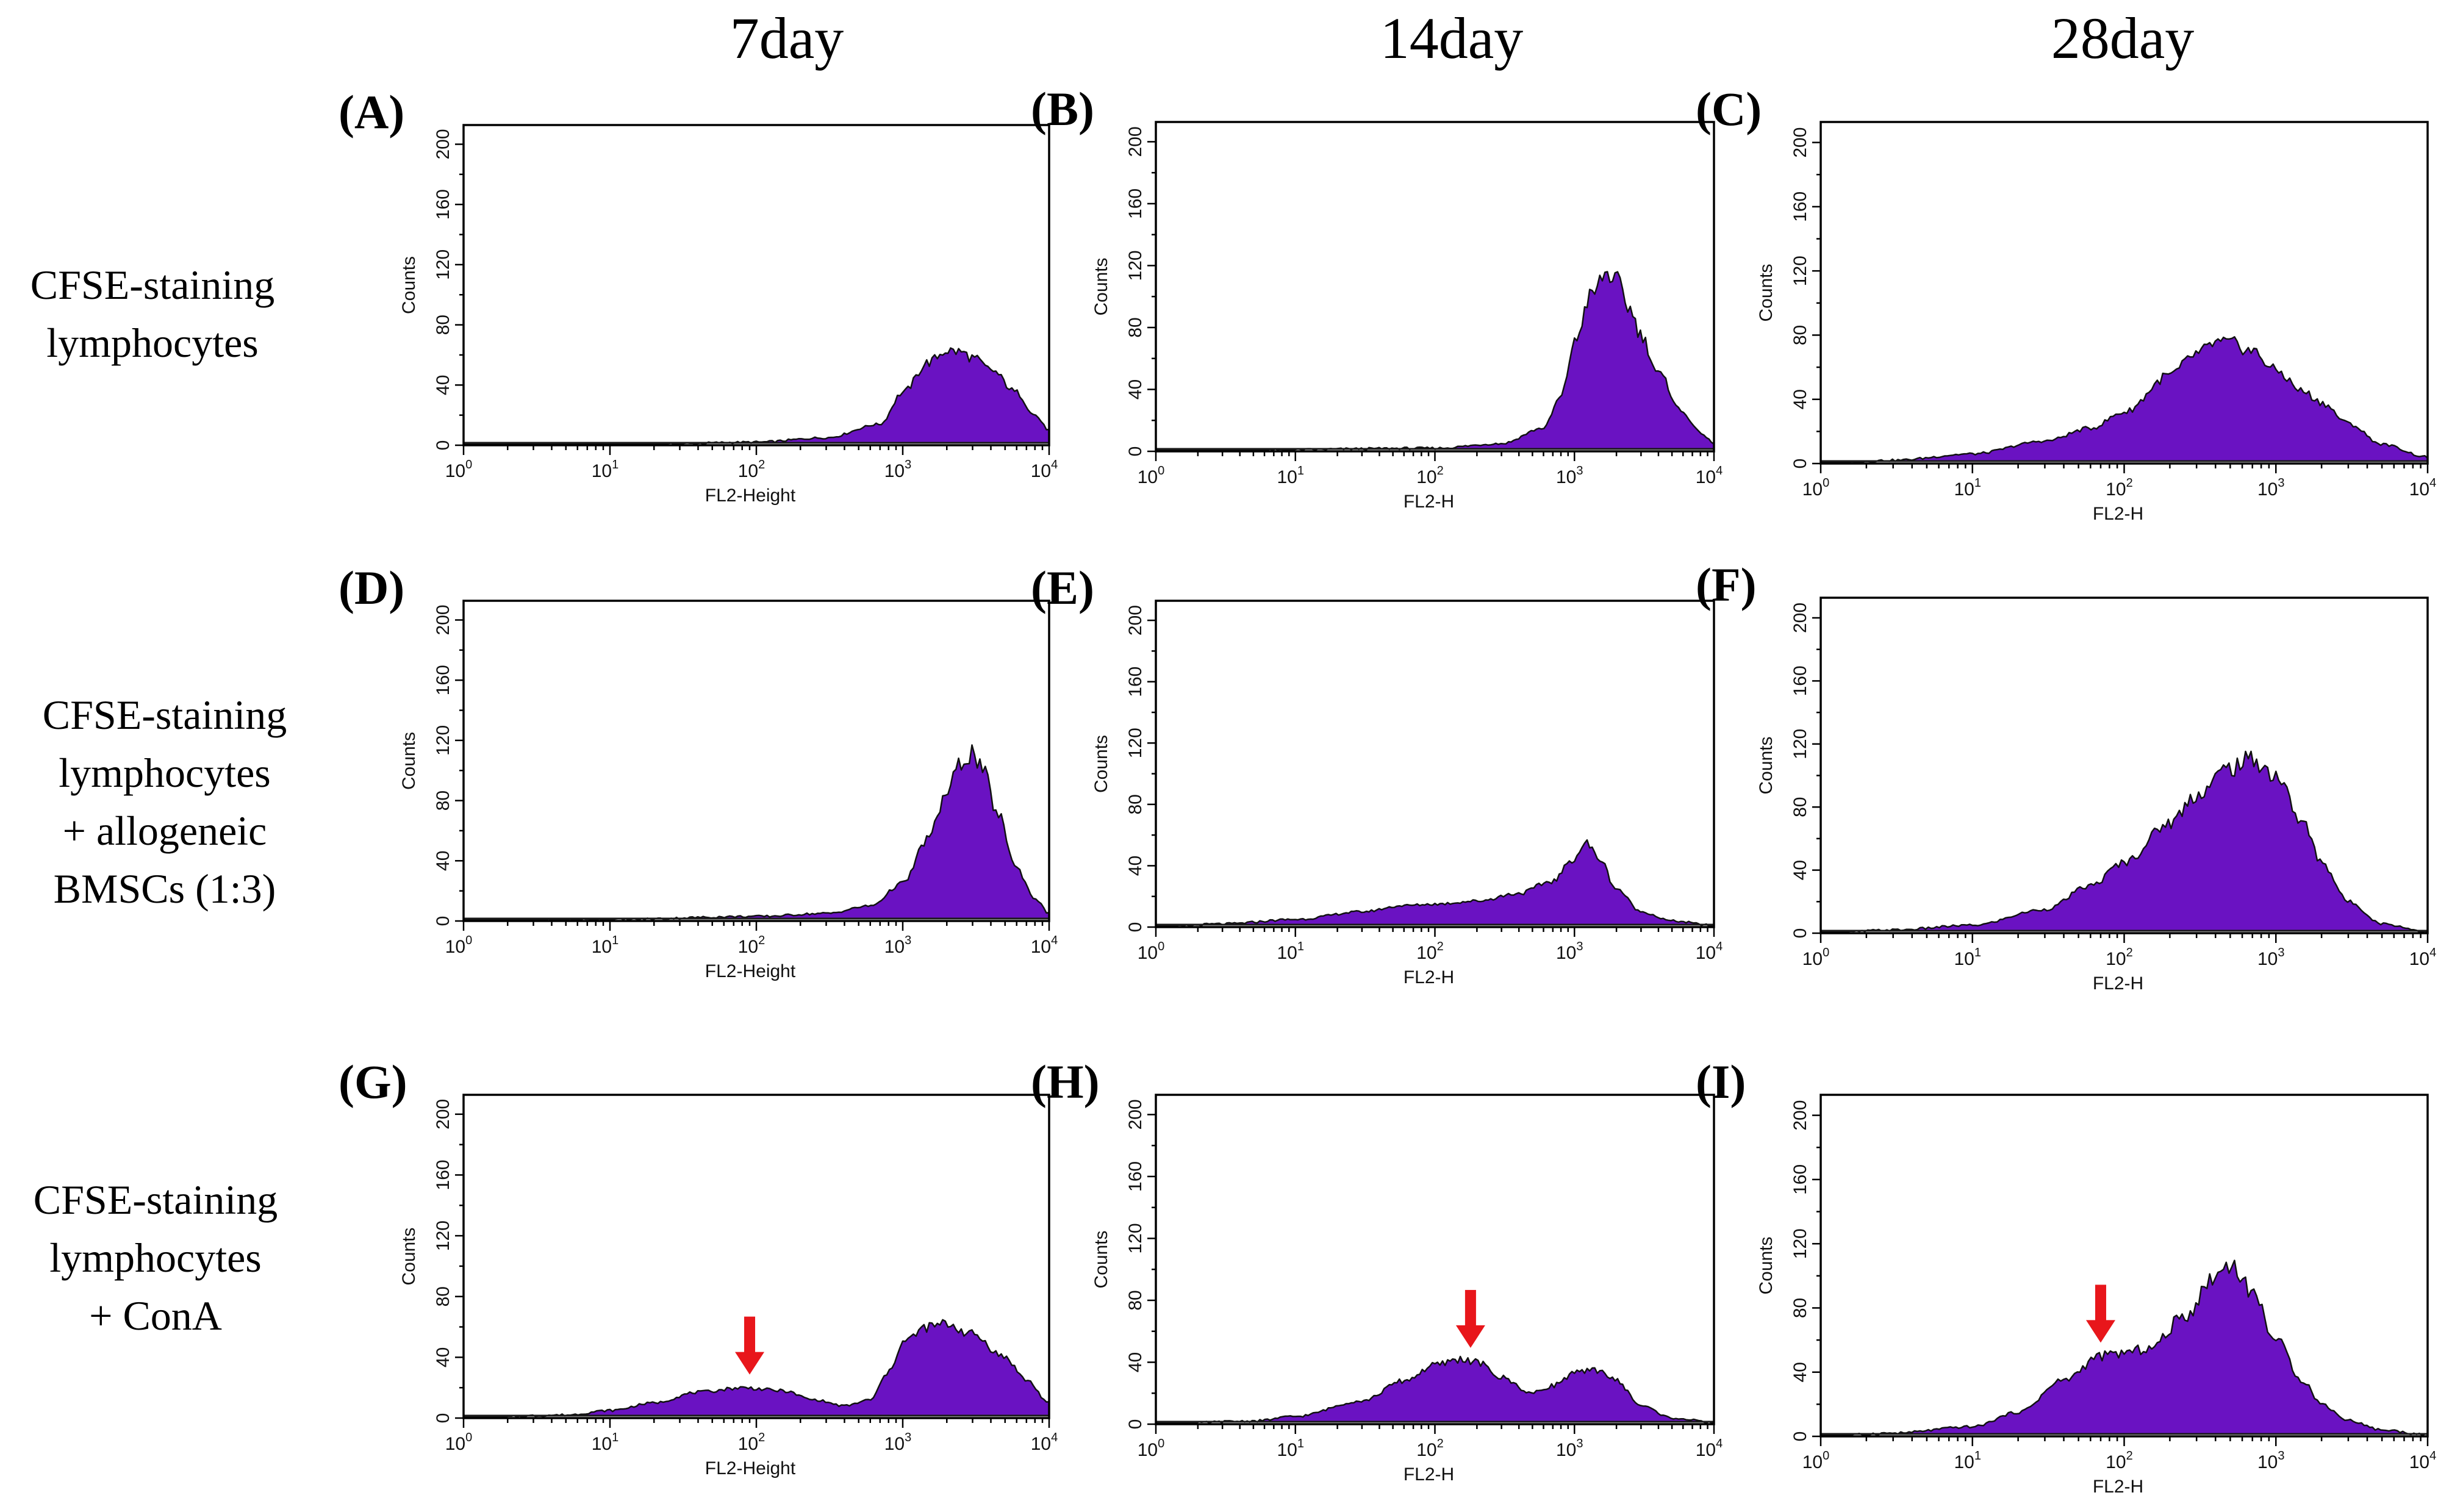 The height and width of the screenshot is (1512, 2463). What do you see at coordinates (1729, 108) in the screenshot?
I see `panel-label-C: (C)` at bounding box center [1729, 108].